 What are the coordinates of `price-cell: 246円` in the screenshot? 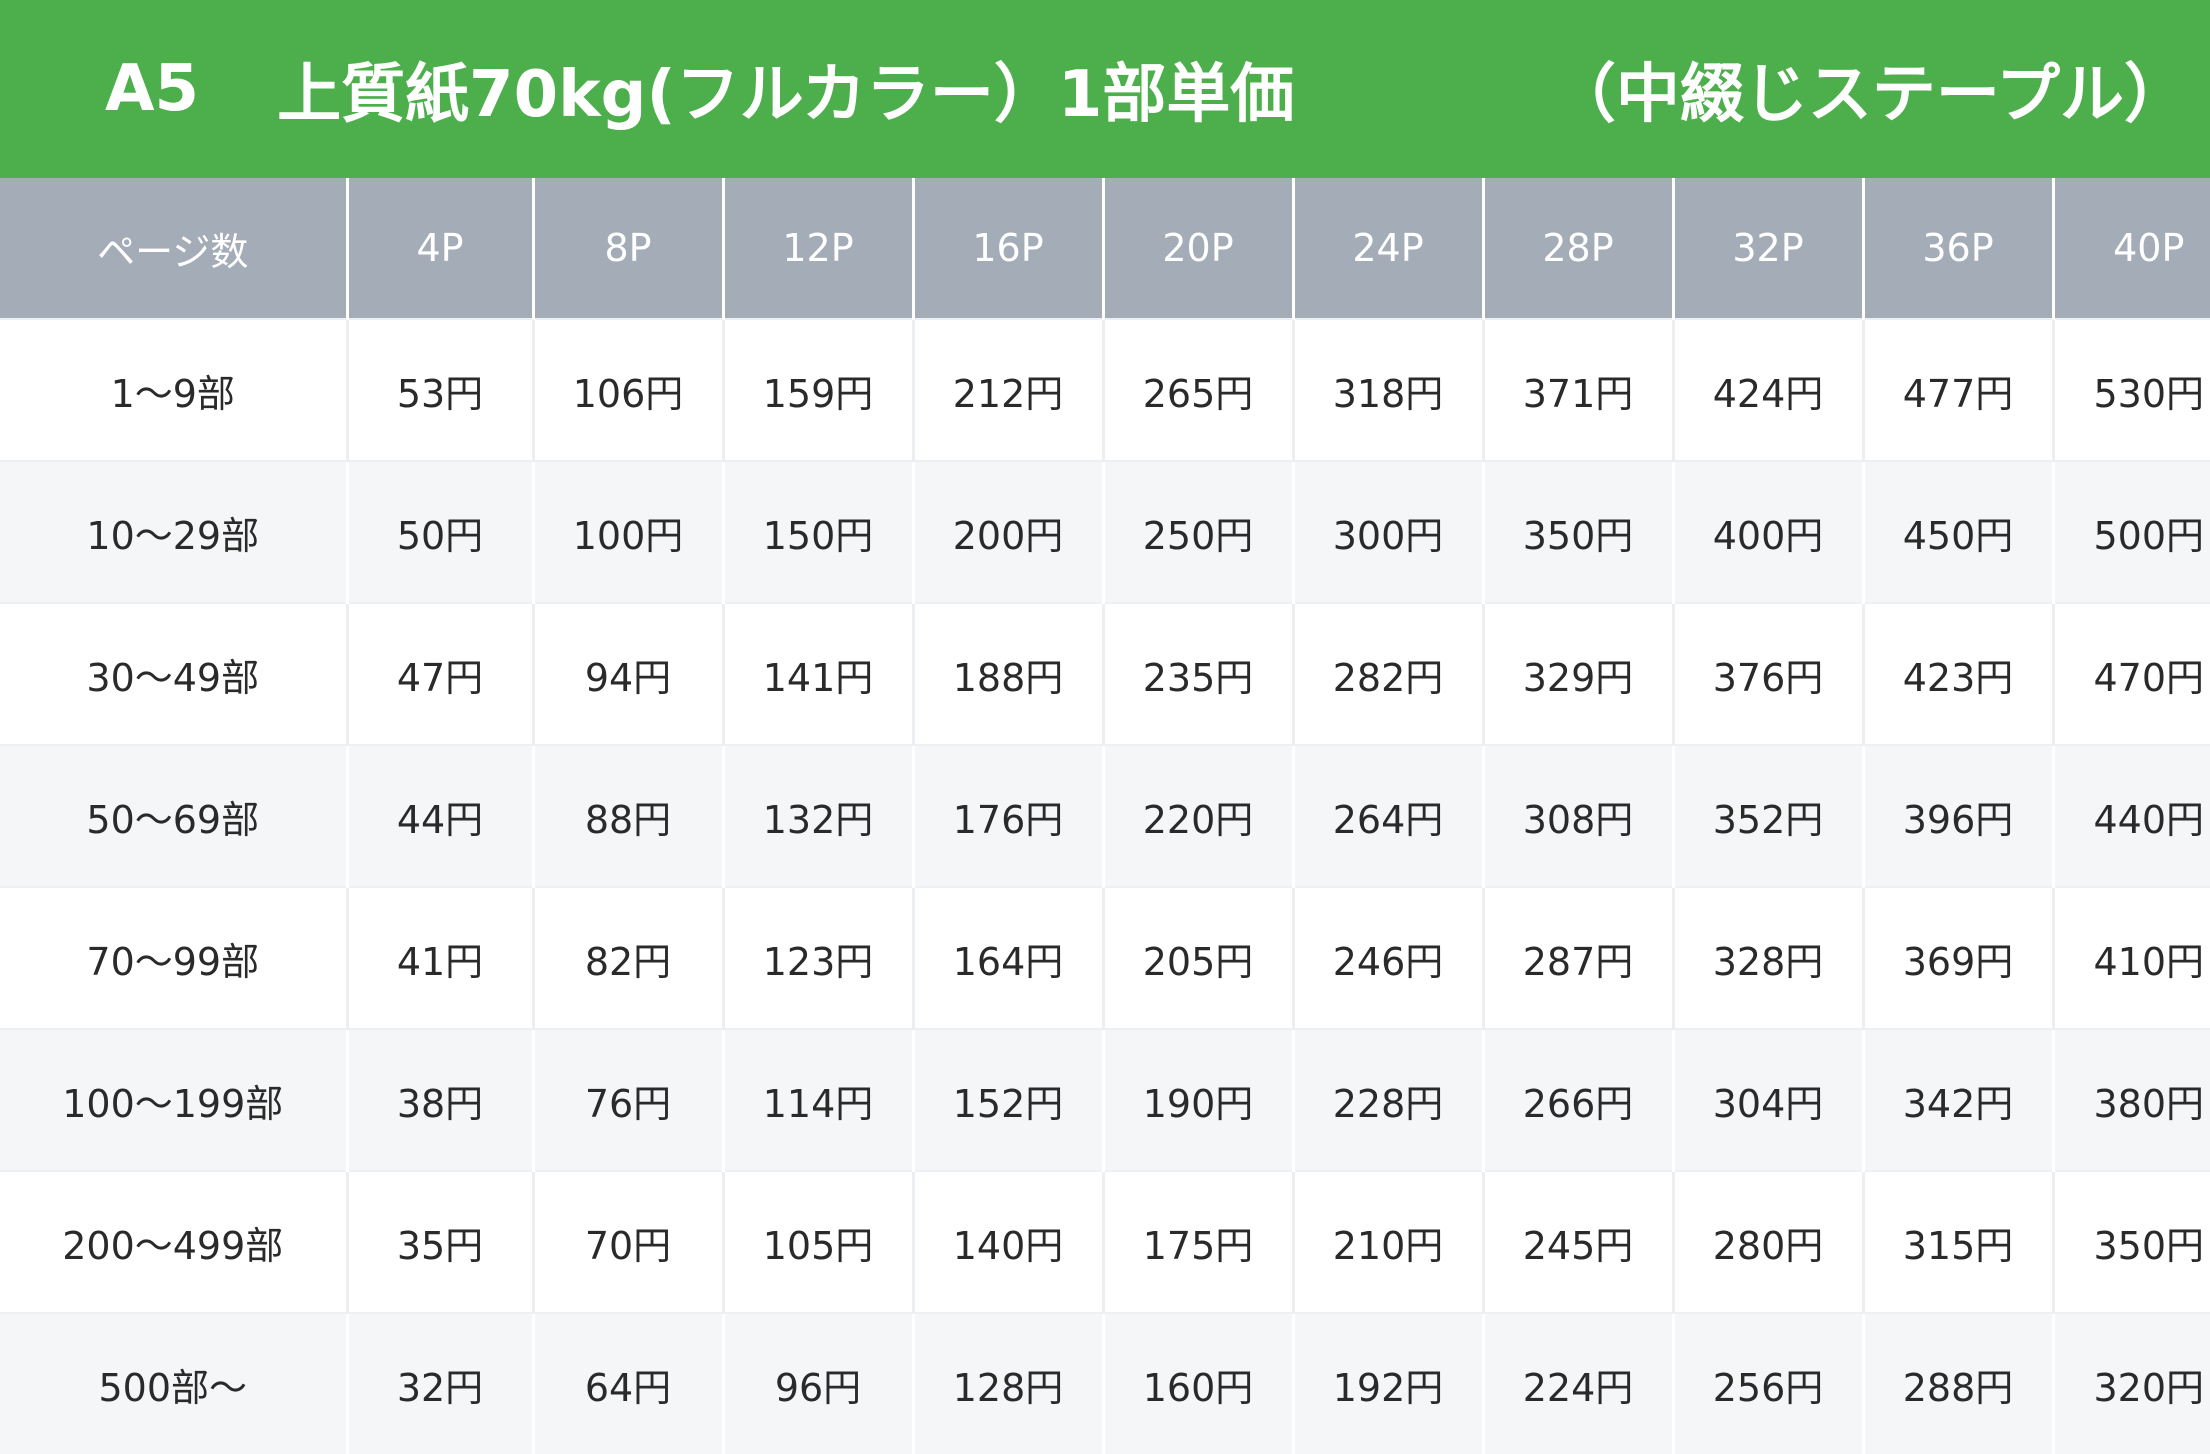 It's located at (1387, 958).